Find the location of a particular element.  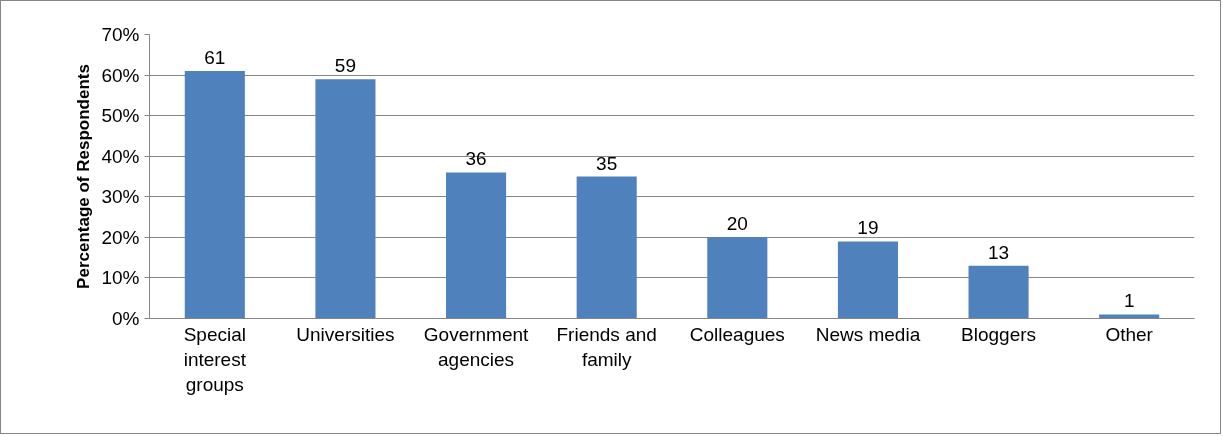

x-tick-label: Other is located at coordinates (1129, 334).